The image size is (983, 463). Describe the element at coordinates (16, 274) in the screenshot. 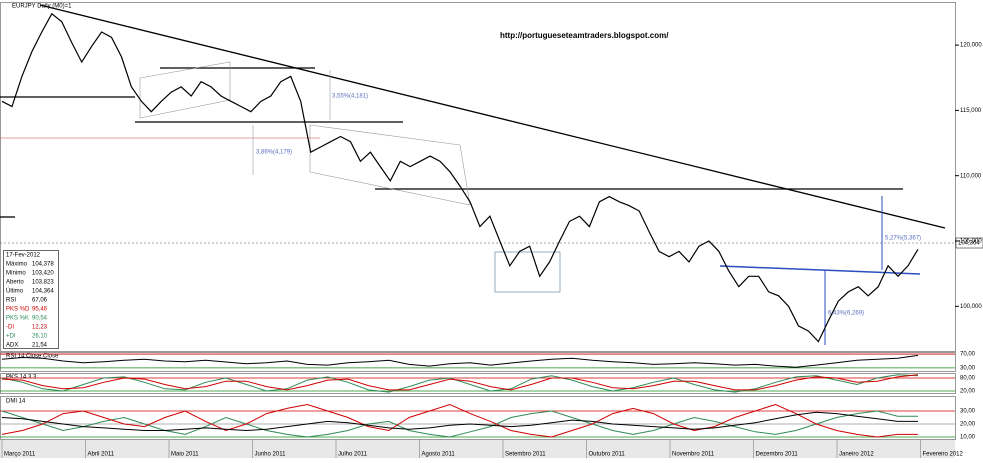

I see `info-label: Mínimo` at that location.